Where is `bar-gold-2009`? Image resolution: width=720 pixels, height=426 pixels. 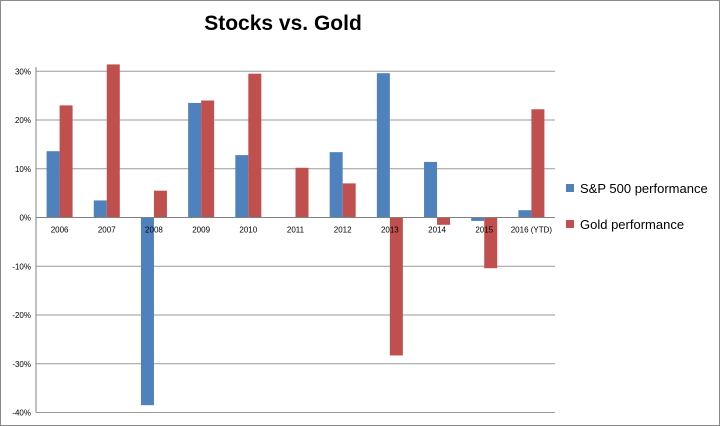
bar-gold-2009 is located at coordinates (208, 159).